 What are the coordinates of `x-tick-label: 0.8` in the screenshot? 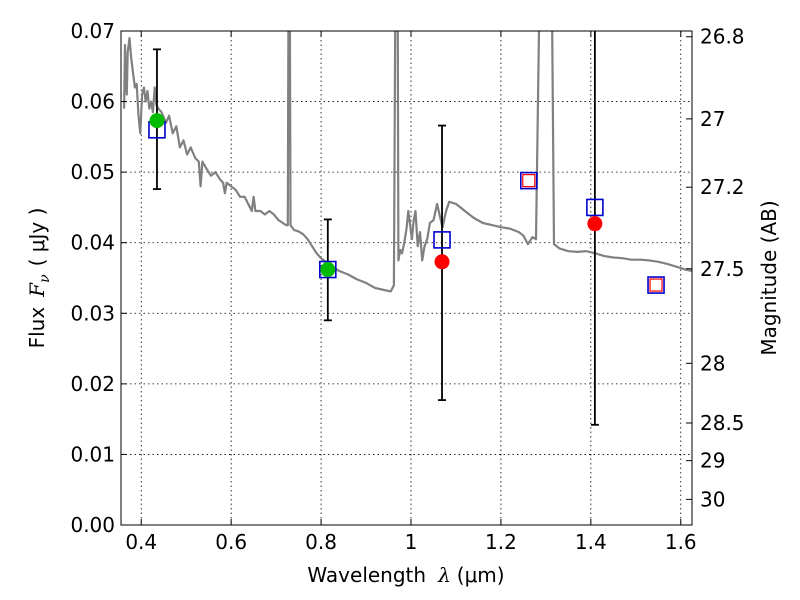 It's located at (321, 542).